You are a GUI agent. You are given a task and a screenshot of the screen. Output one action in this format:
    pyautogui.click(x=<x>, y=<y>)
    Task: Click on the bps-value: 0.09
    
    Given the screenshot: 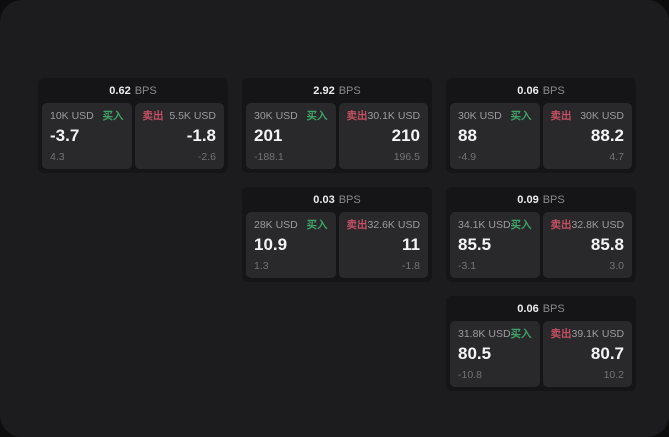 What is the action you would take?
    pyautogui.click(x=528, y=199)
    